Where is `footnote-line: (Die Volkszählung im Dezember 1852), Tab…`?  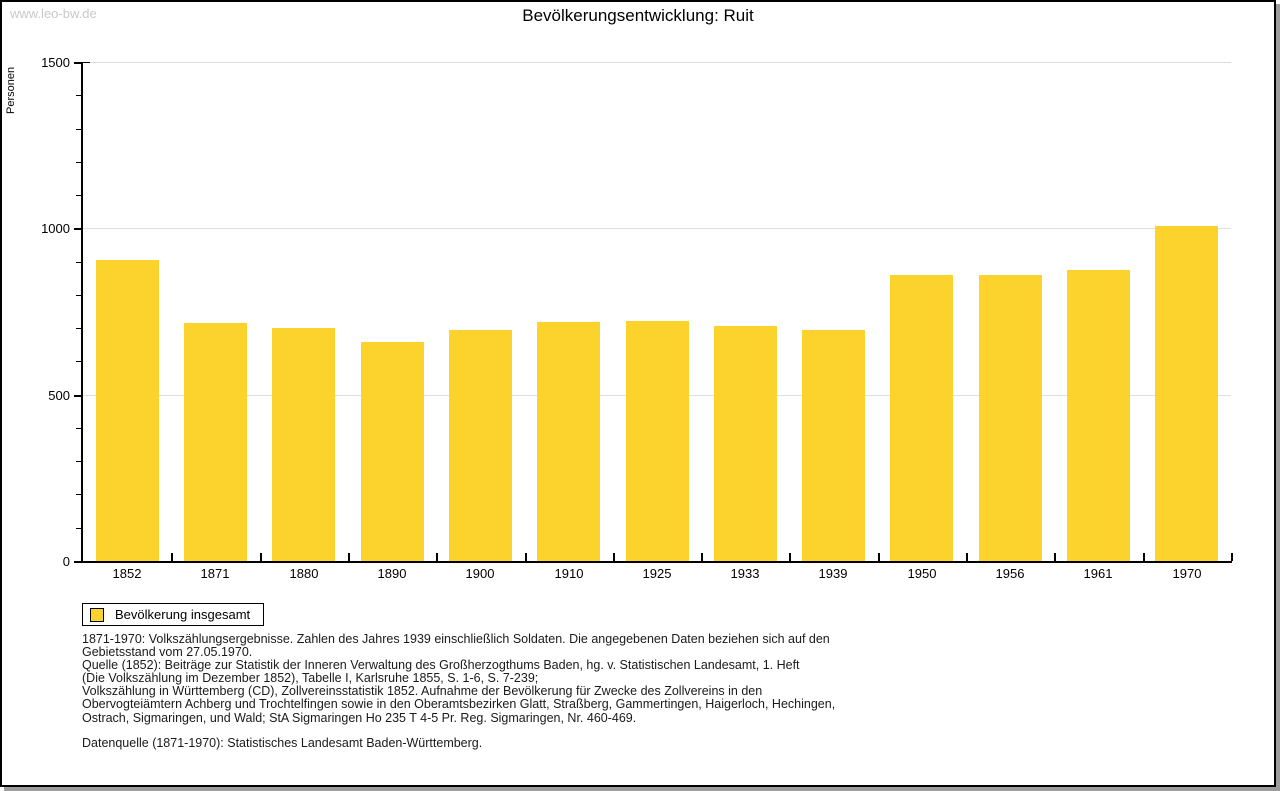 footnote-line: (Die Volkszählung im Dezember 1852), Tab… is located at coordinates (310, 678).